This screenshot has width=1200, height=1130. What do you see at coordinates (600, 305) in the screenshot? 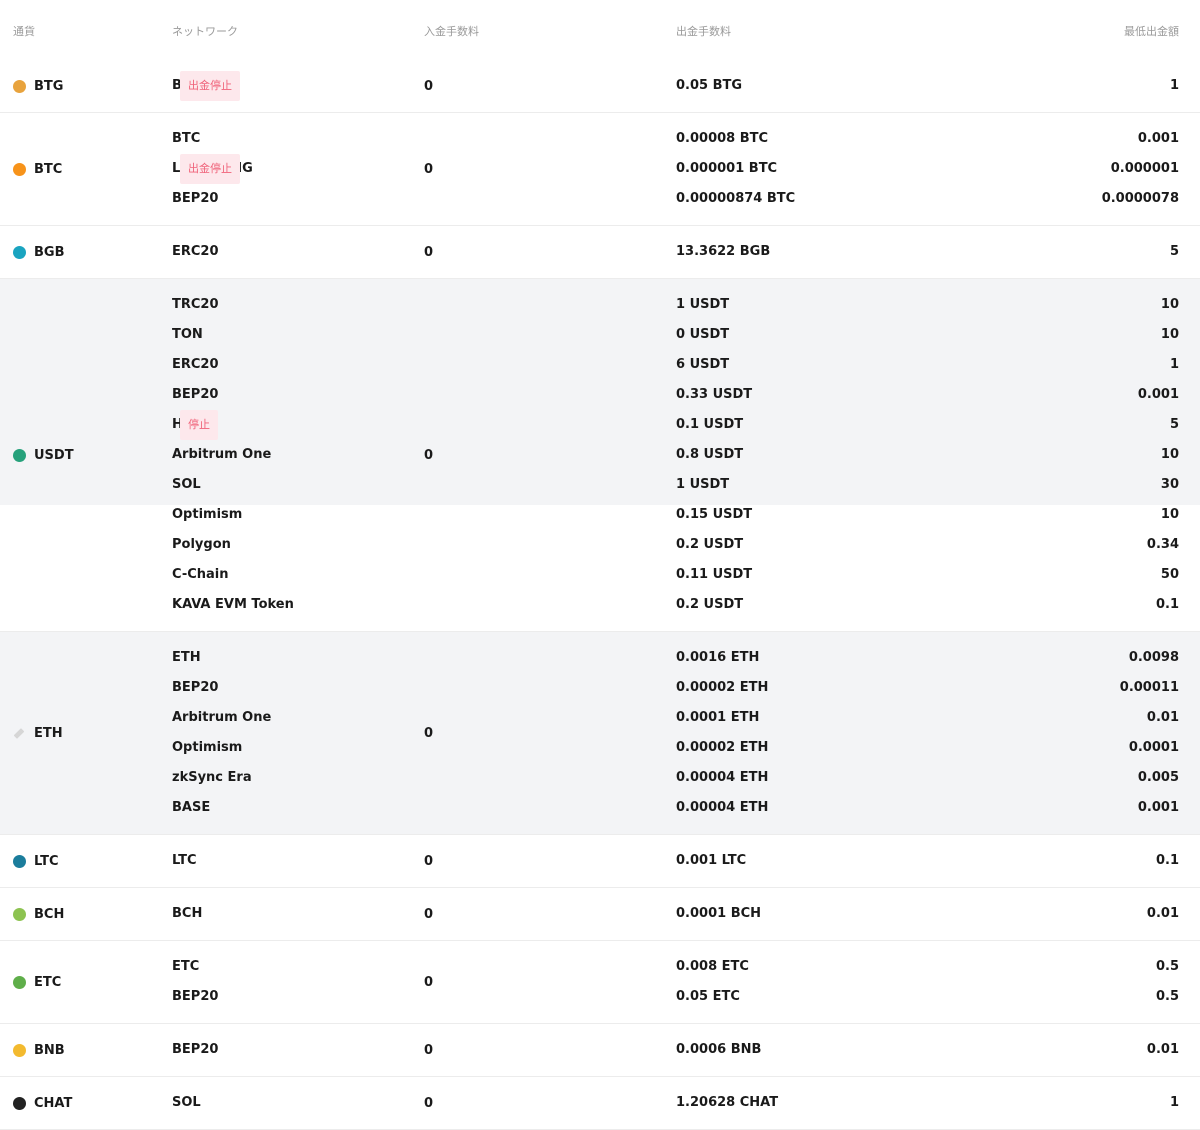
I see `network-line: TRC20 1 USDT 10` at bounding box center [600, 305].